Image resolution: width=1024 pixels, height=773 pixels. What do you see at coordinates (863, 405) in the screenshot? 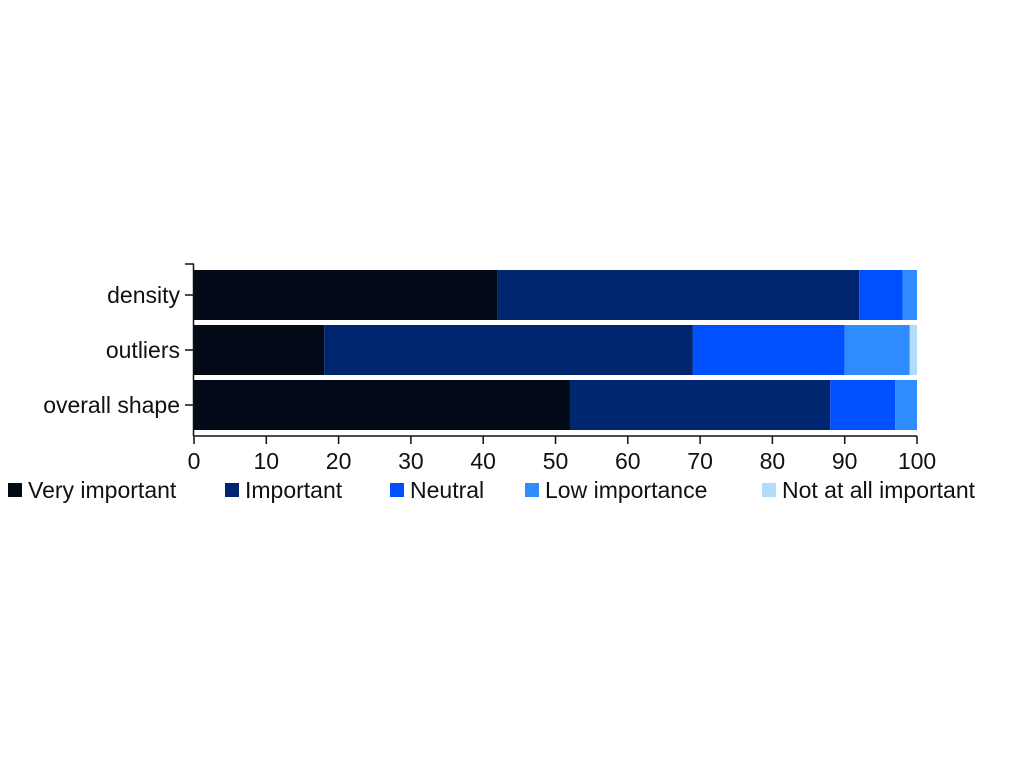
I see `bar-overall-shape-neutral` at bounding box center [863, 405].